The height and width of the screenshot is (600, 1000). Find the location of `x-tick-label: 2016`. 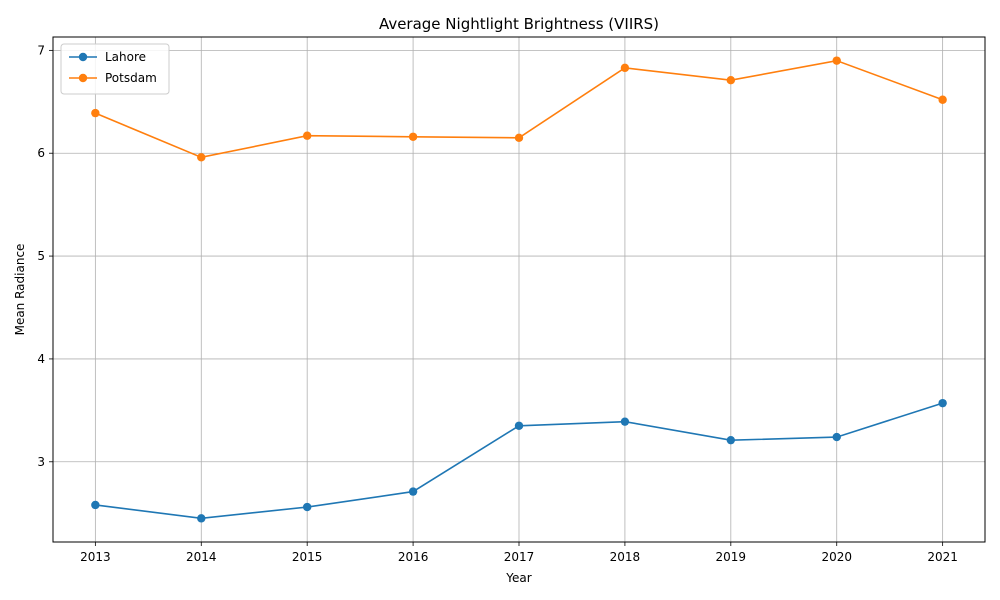

x-tick-label: 2016 is located at coordinates (413, 557).